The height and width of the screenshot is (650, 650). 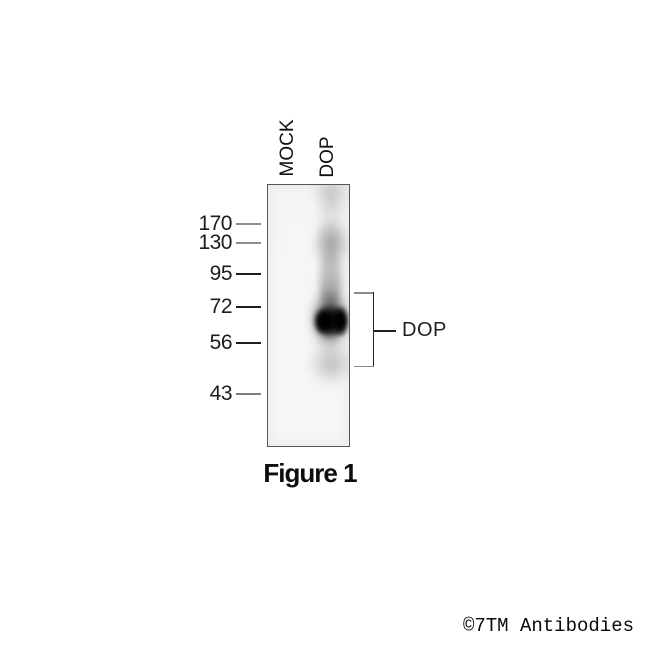 I want to click on dop-band-tail, so click(x=328, y=363).